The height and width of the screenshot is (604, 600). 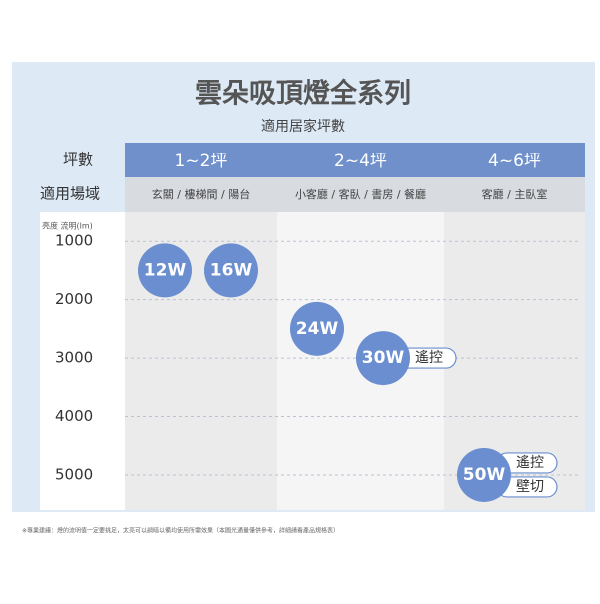 I want to click on bubble-label: 16W, so click(x=231, y=270).